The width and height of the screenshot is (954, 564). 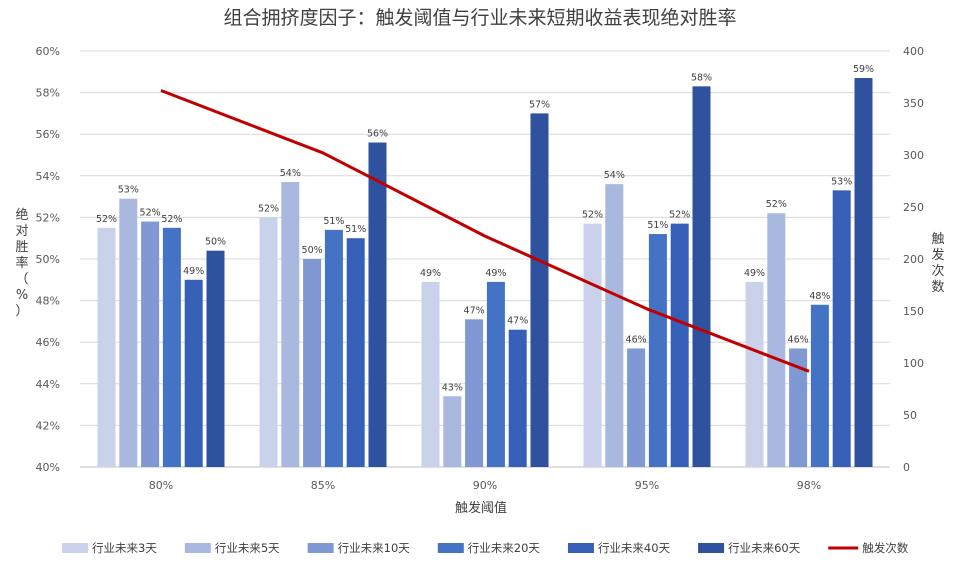 I want to click on y2-tick-label: 200, so click(x=913, y=259).